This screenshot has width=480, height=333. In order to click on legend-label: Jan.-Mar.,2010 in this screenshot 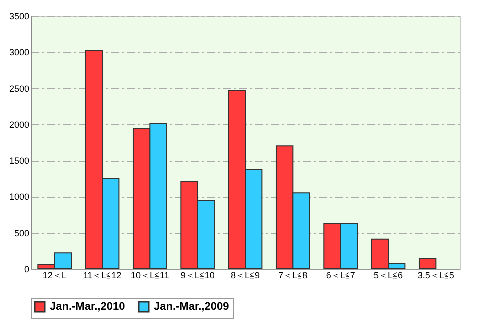, I will do `click(88, 307)`.